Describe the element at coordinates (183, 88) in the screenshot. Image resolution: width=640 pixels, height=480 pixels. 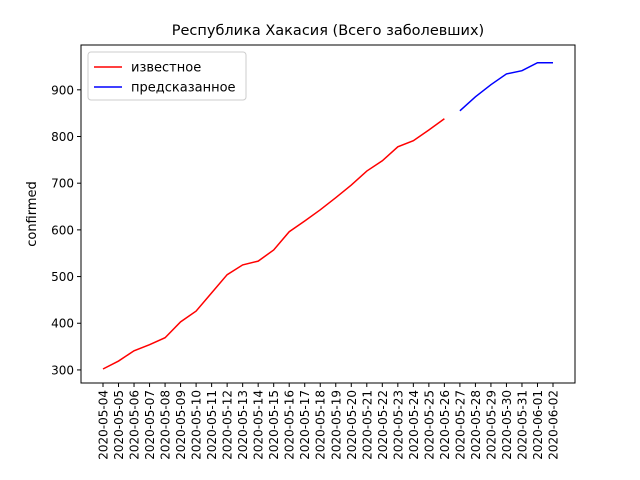
I see `legend-label: предсказанное` at that location.